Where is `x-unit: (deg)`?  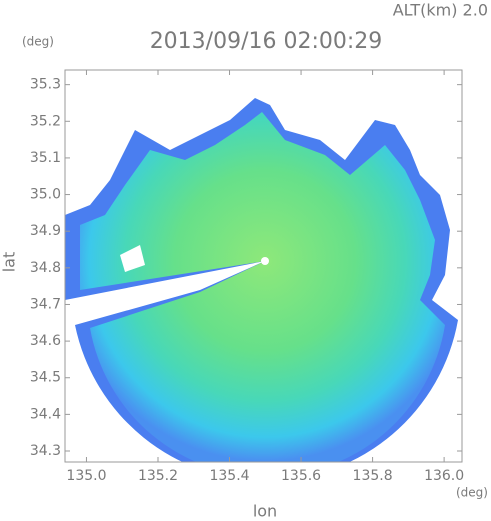 x-unit: (deg) is located at coordinates (472, 493).